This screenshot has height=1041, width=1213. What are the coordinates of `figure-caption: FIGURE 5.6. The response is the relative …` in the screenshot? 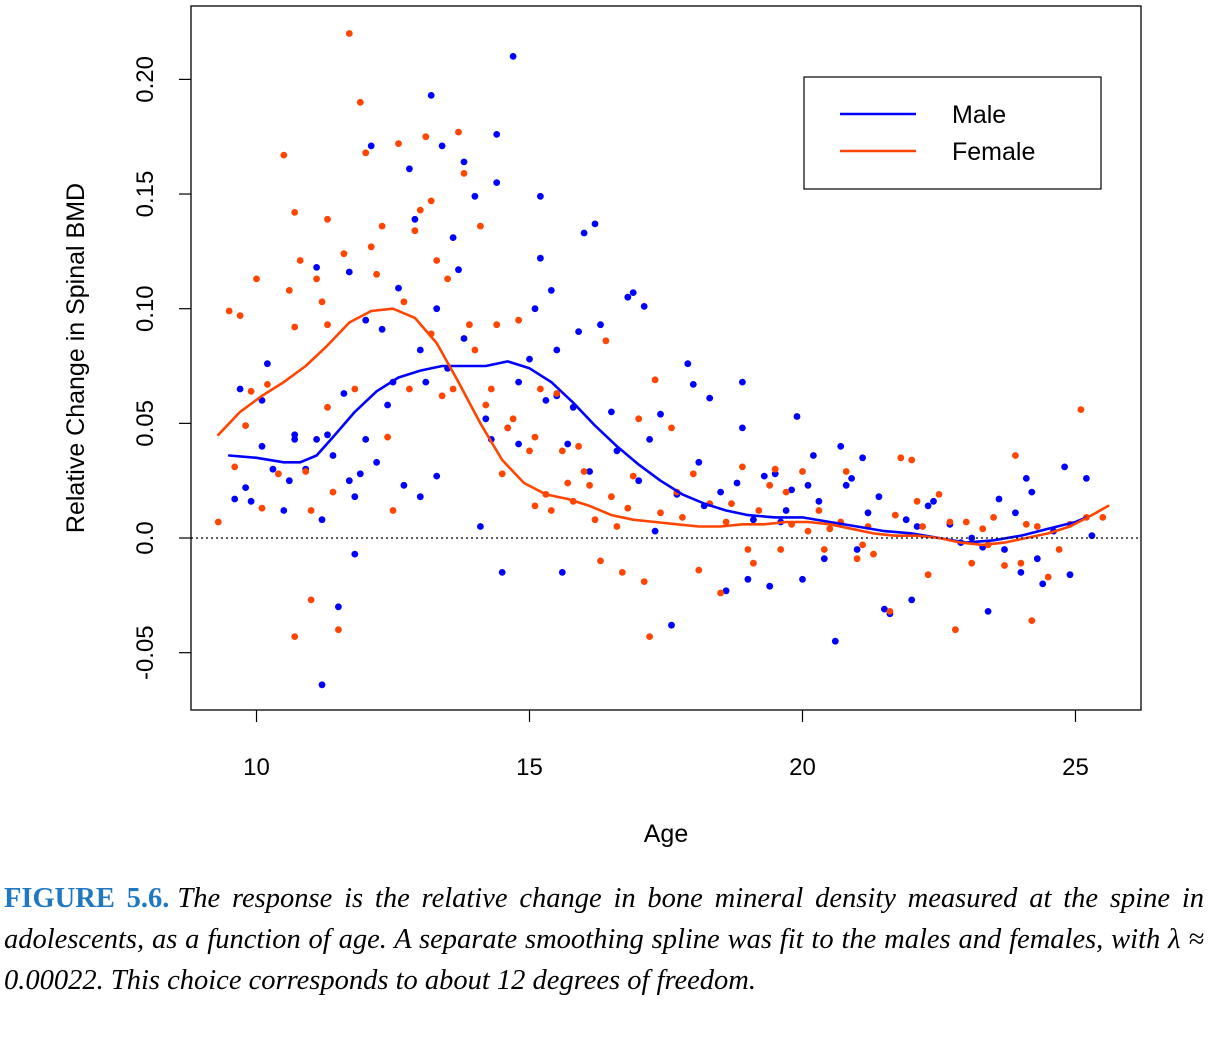 It's located at (604, 939).